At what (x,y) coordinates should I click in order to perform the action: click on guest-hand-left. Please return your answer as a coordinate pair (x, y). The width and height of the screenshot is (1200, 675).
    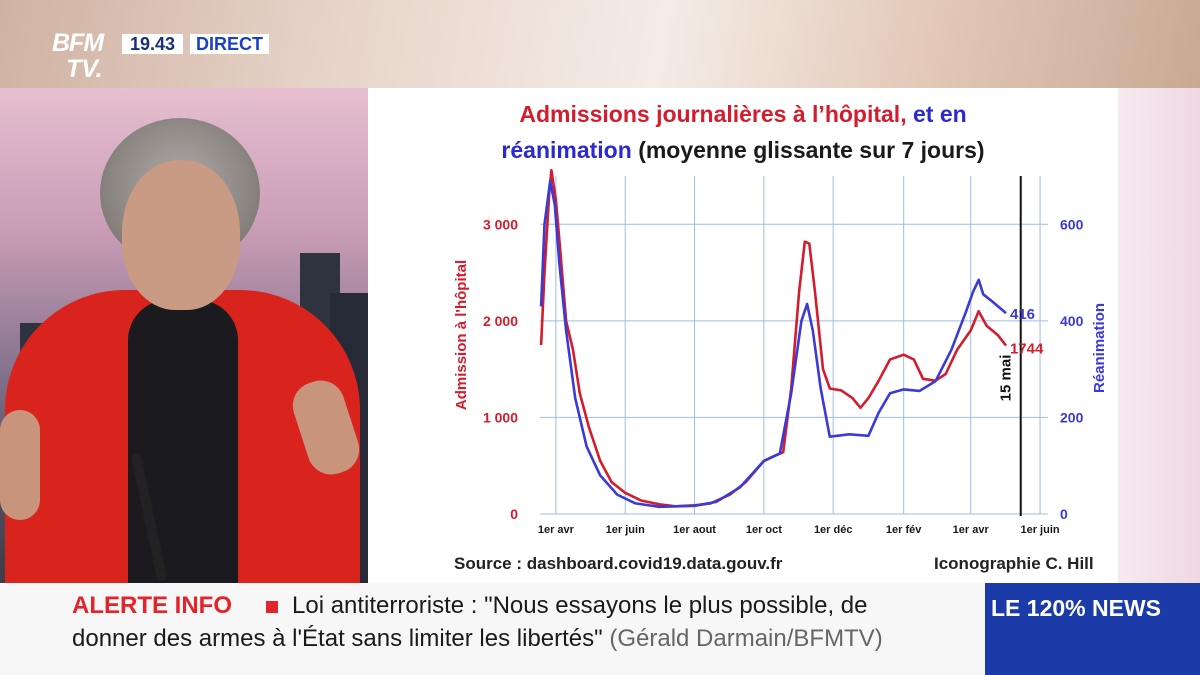
    Looking at the image, I should click on (20, 465).